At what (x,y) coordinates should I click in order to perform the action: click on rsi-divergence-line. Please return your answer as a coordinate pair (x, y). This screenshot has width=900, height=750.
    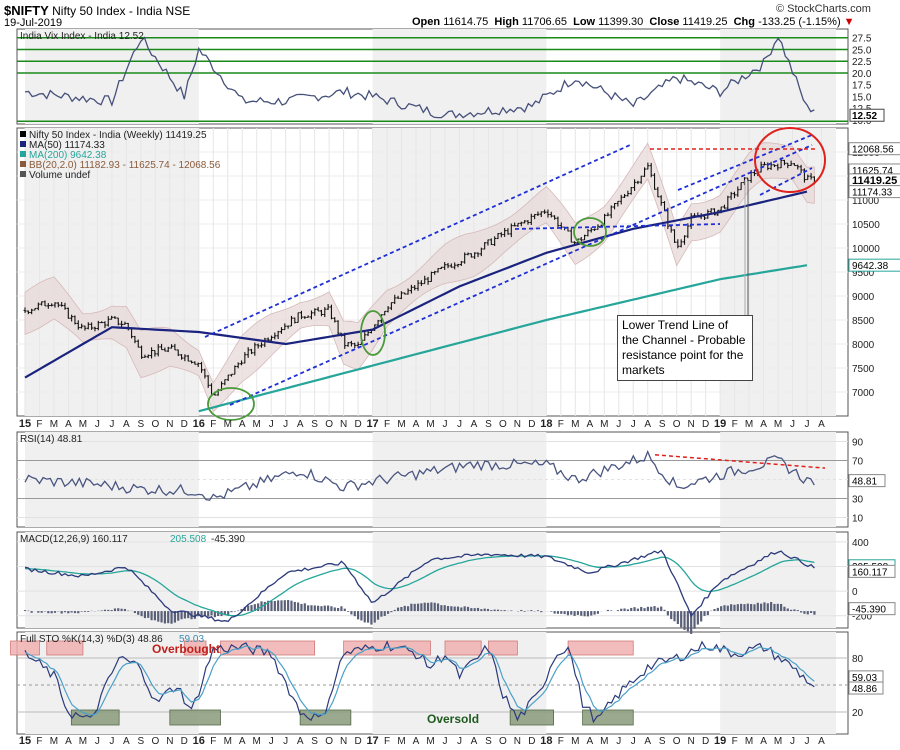
    Looking at the image, I should click on (740, 461).